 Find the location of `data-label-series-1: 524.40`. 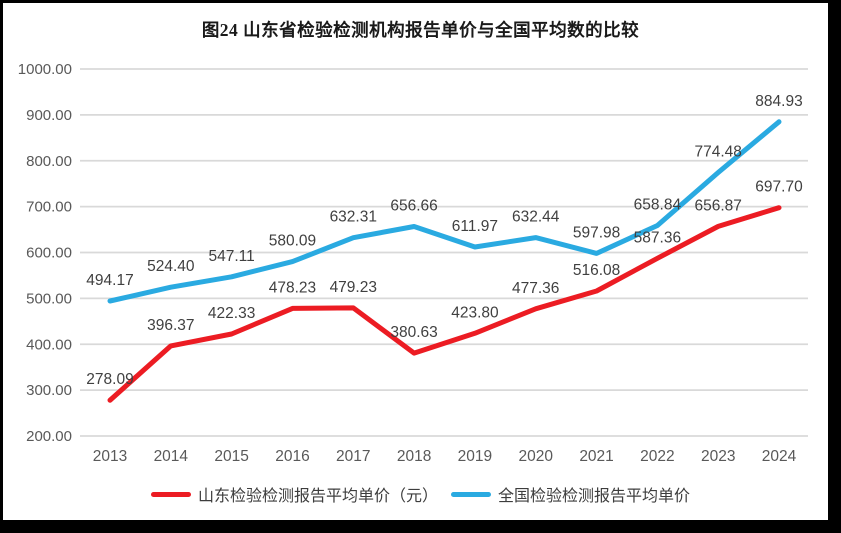

data-label-series-1: 524.40 is located at coordinates (171, 266).